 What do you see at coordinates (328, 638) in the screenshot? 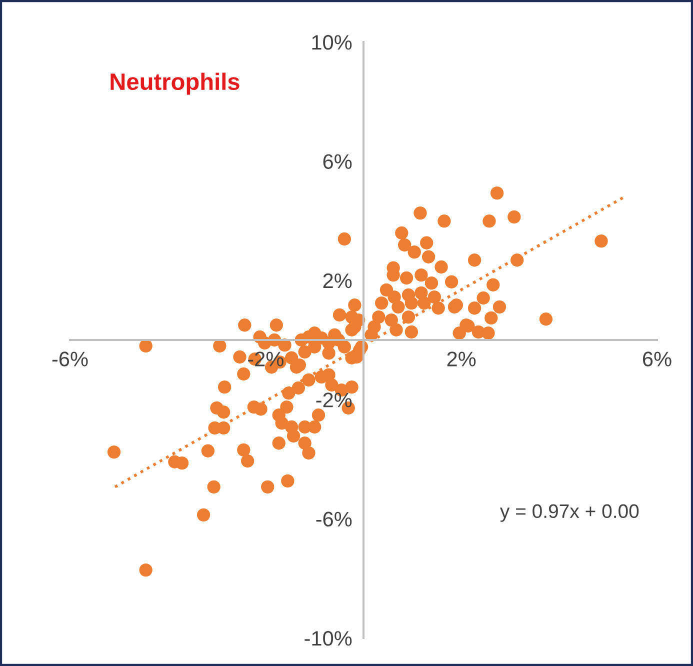
I see `y-tick-label: -10%` at bounding box center [328, 638].